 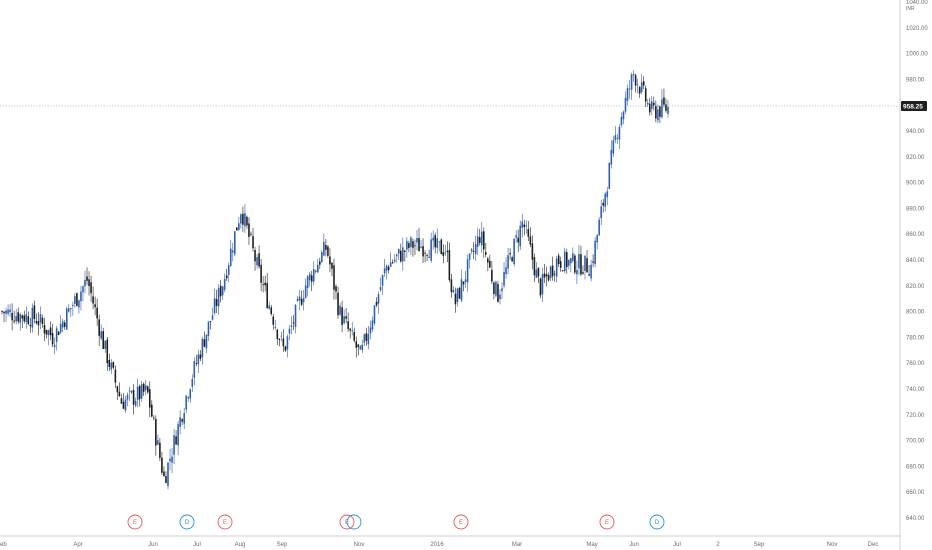 I want to click on event-label: D, so click(x=187, y=523).